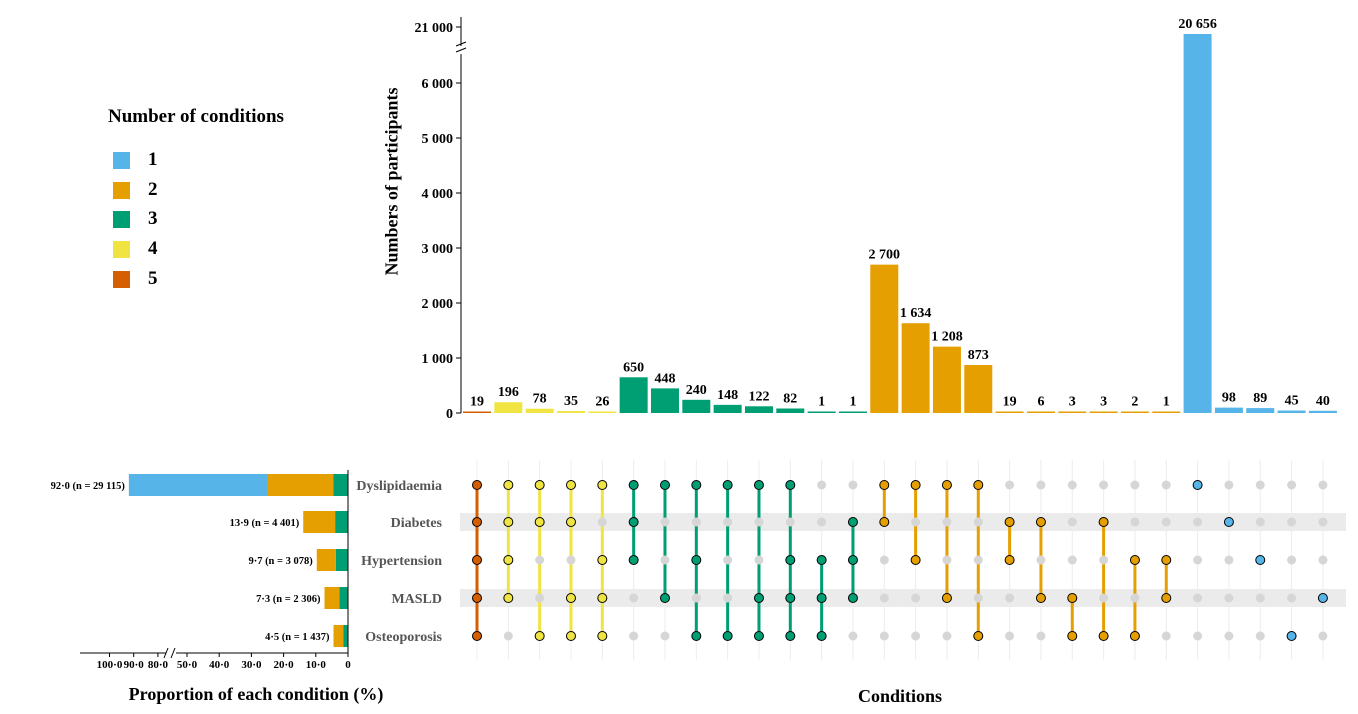 The image size is (1358, 714). I want to click on bar-value-label: 122, so click(758, 396).